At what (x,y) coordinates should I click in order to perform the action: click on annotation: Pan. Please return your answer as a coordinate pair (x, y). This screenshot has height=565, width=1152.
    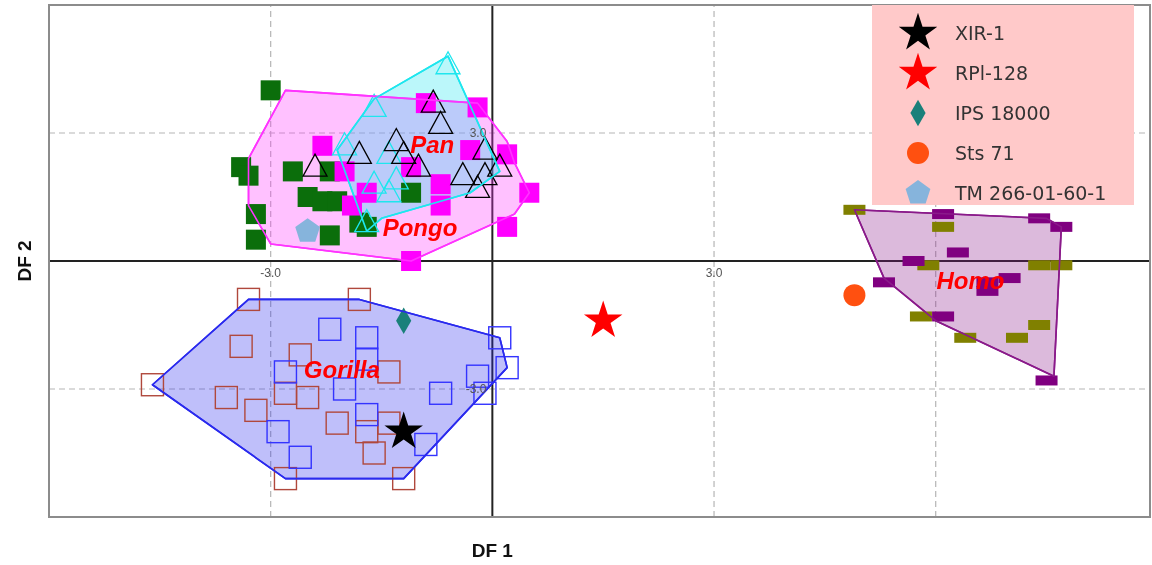
    Looking at the image, I should click on (432, 144).